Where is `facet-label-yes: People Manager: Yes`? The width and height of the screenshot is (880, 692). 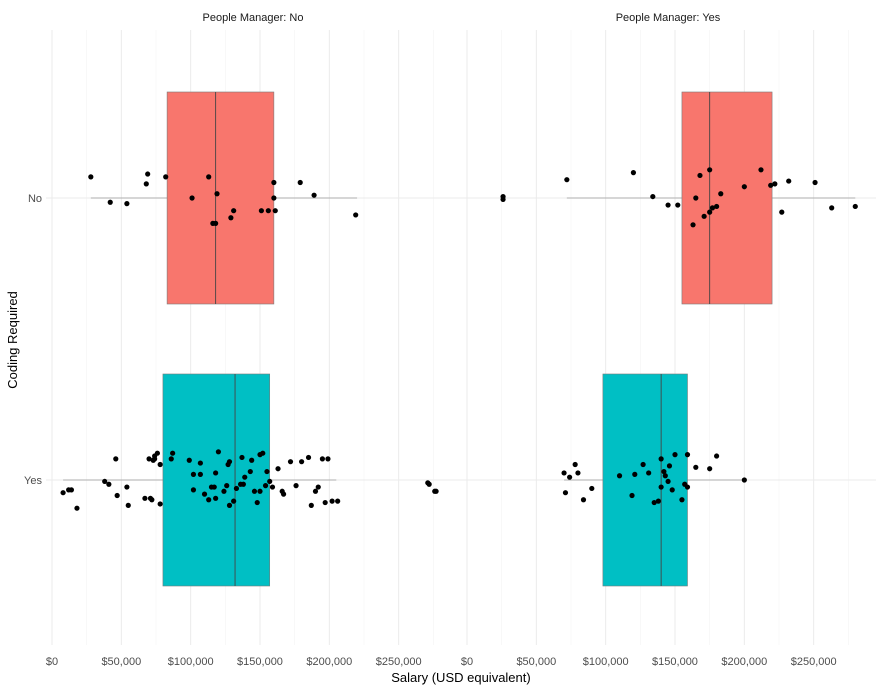 facet-label-yes: People Manager: Yes is located at coordinates (668, 18).